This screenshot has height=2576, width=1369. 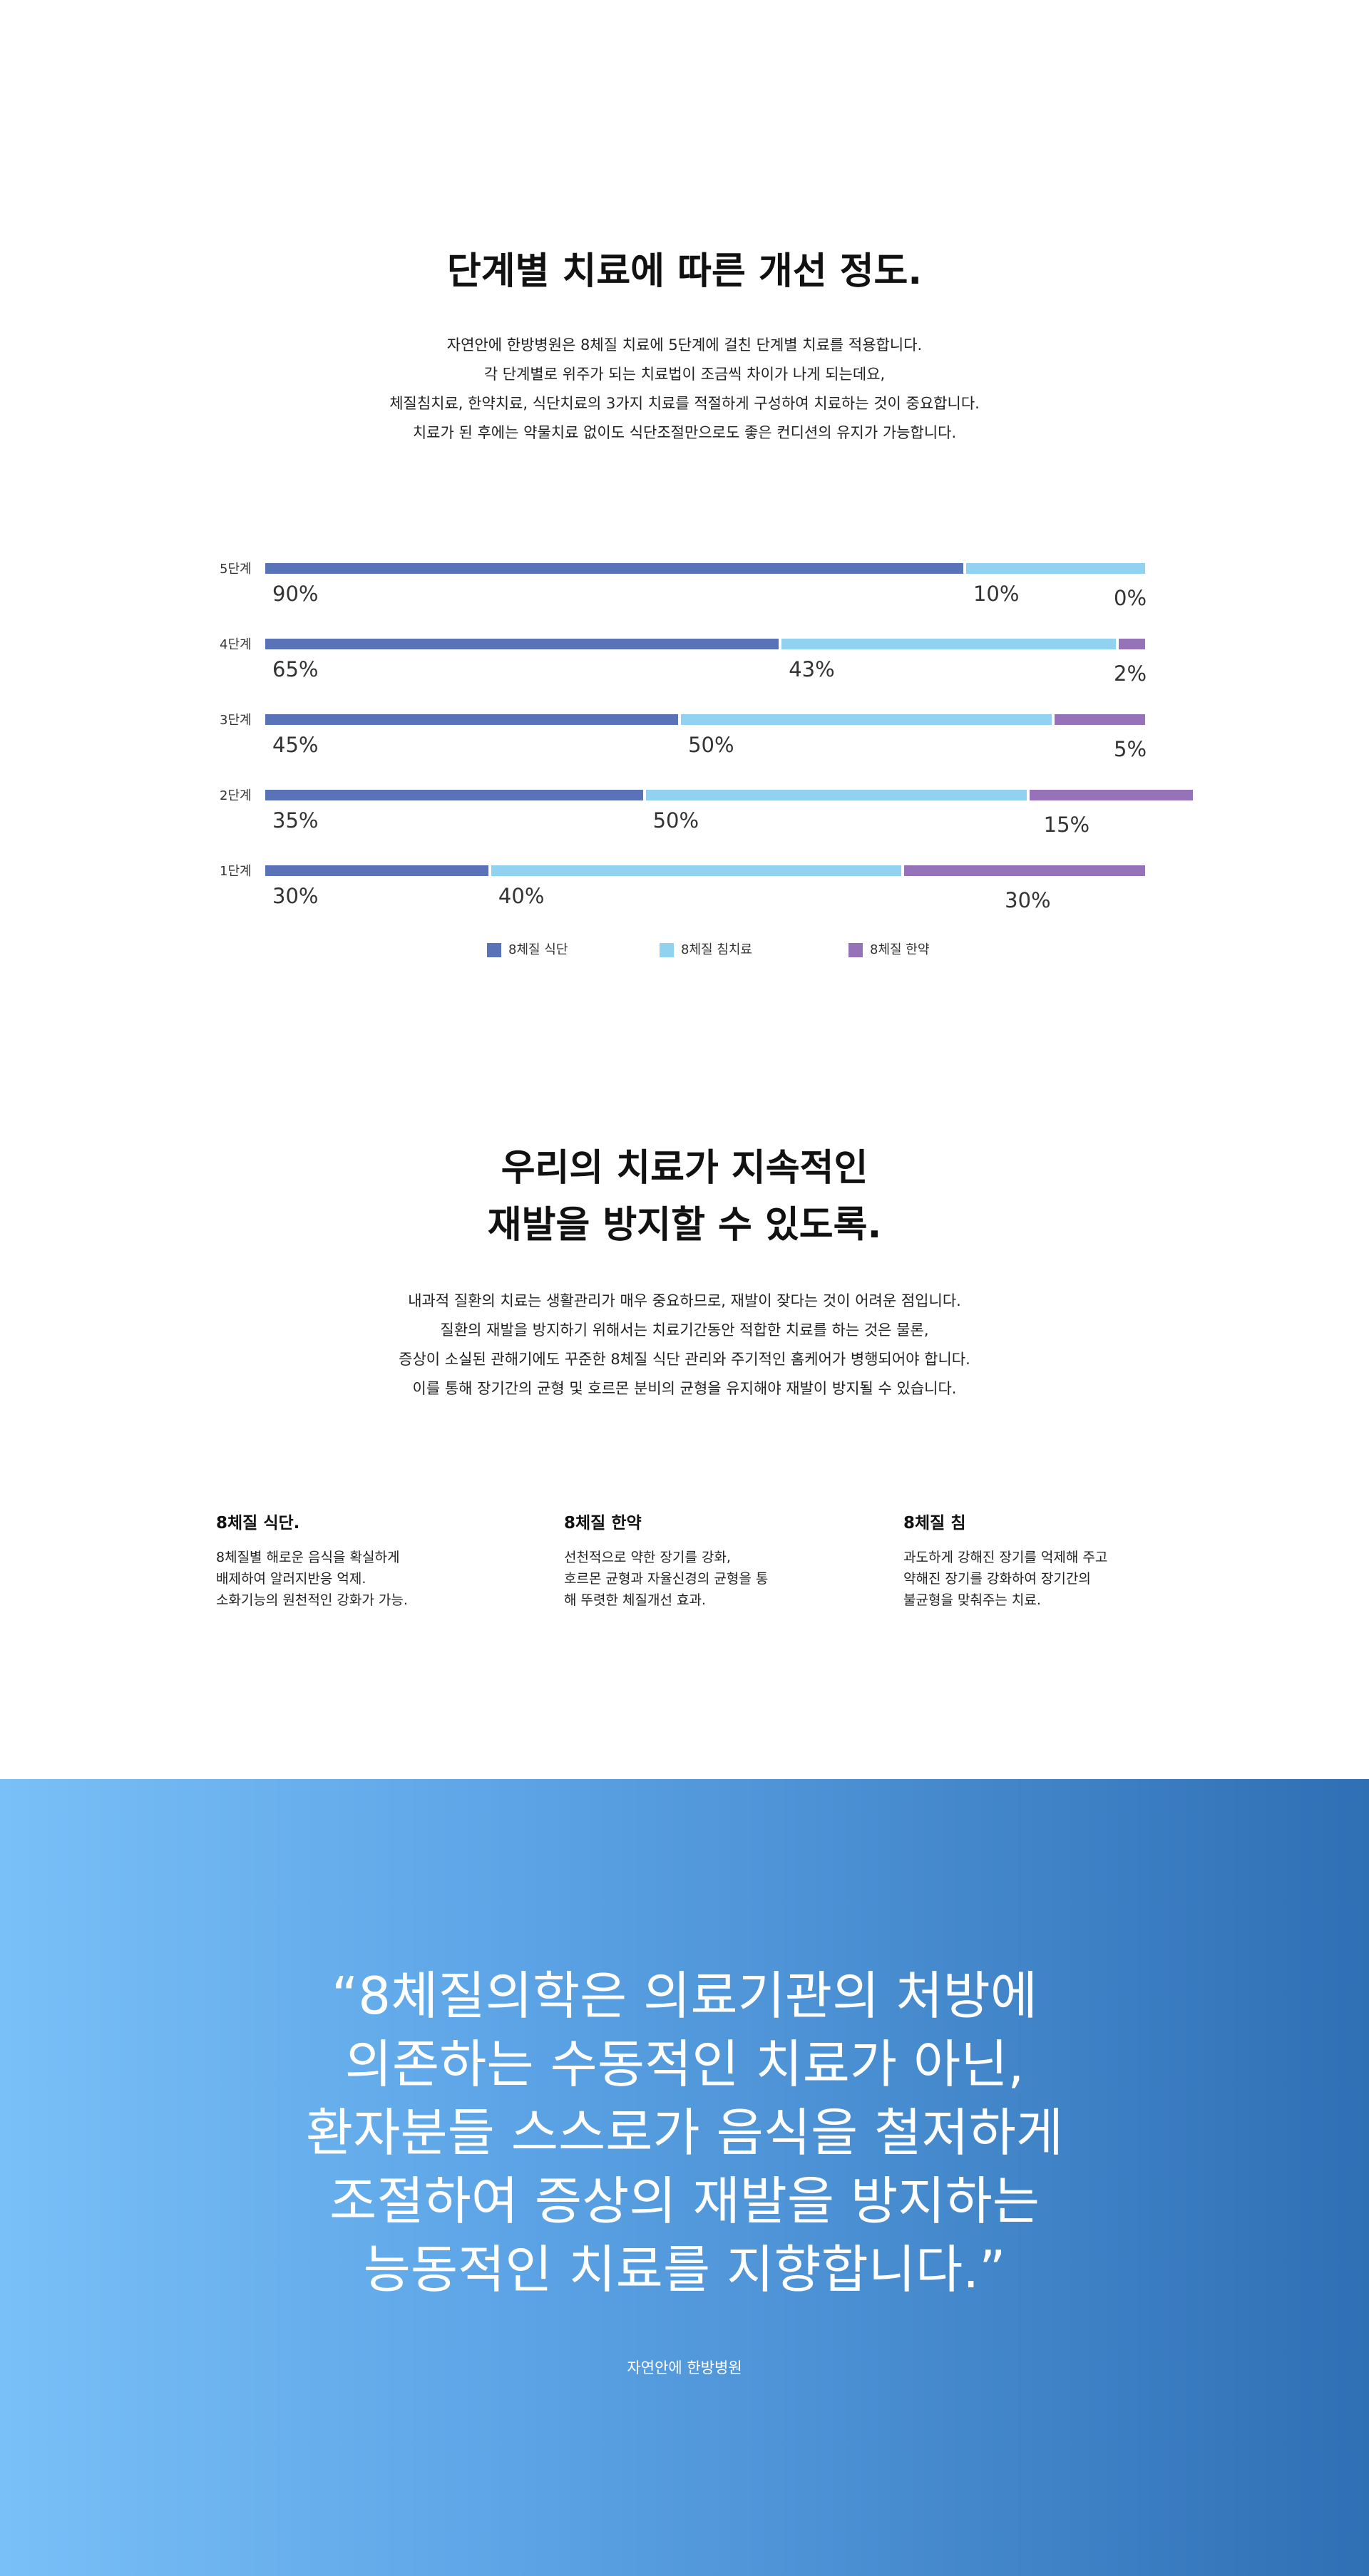 What do you see at coordinates (972, 1600) in the screenshot?
I see `feature-line: 불균형을 맞춰주는 치료.` at bounding box center [972, 1600].